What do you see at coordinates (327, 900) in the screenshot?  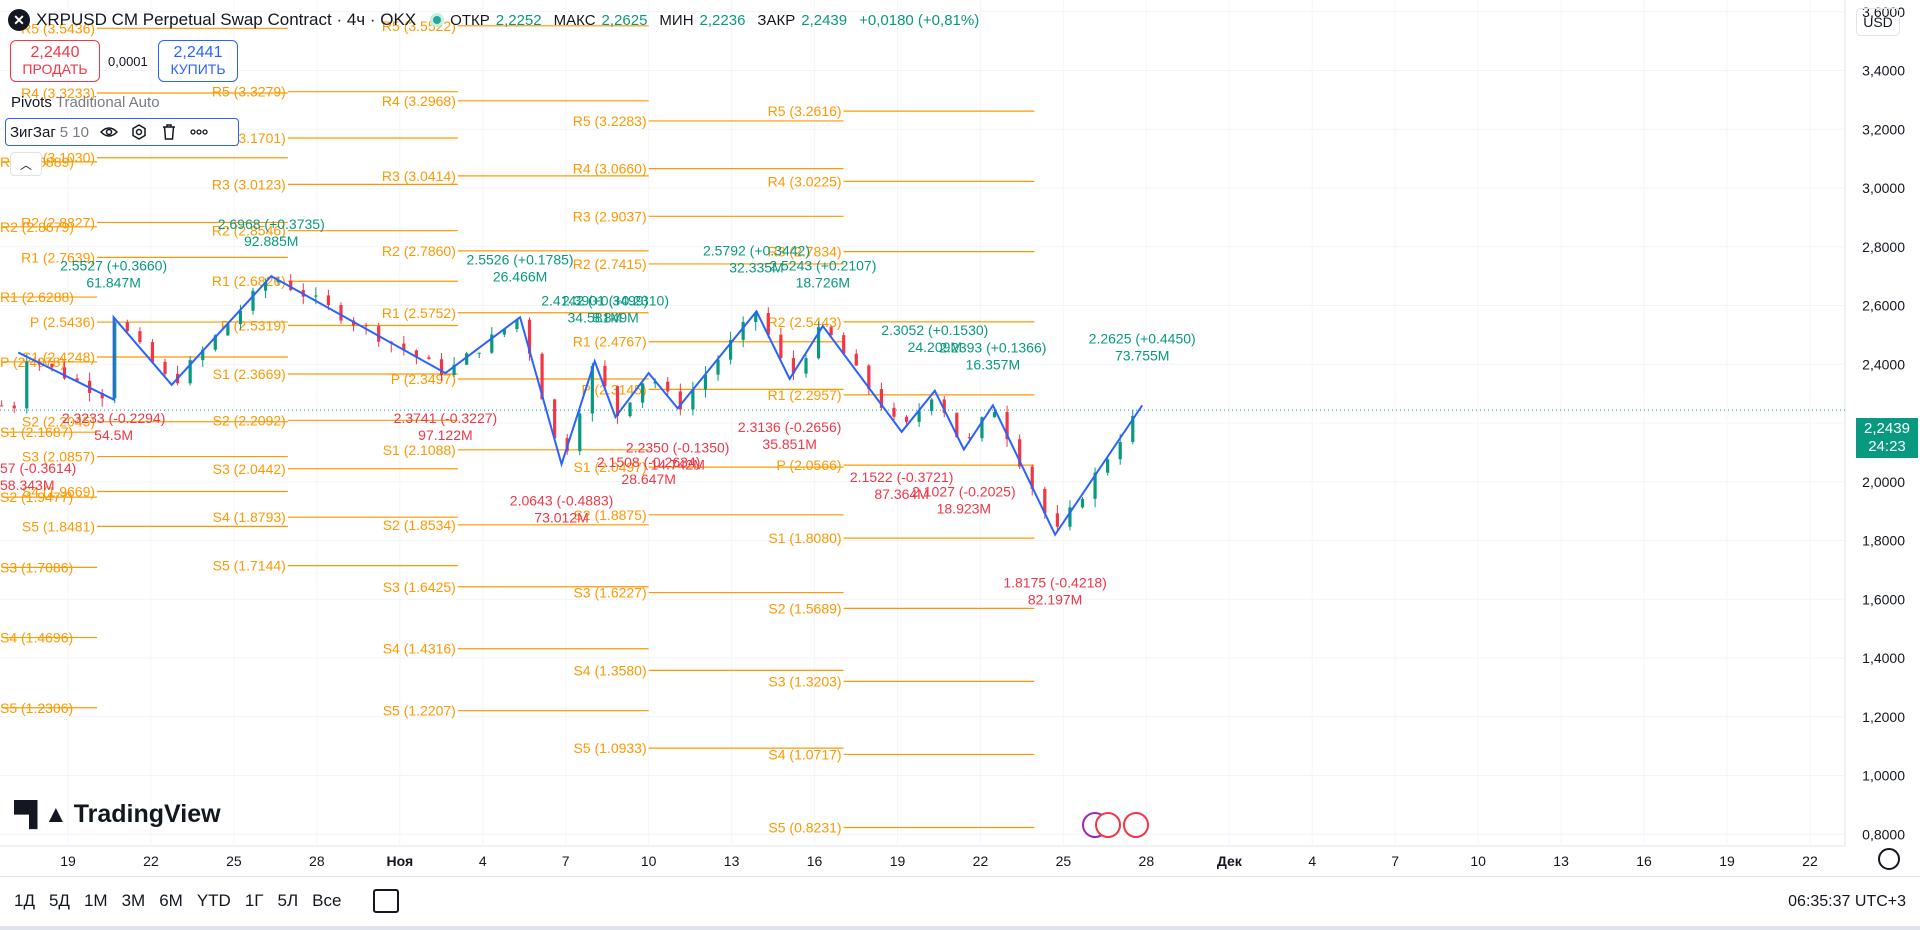 I see `range-button: Все` at bounding box center [327, 900].